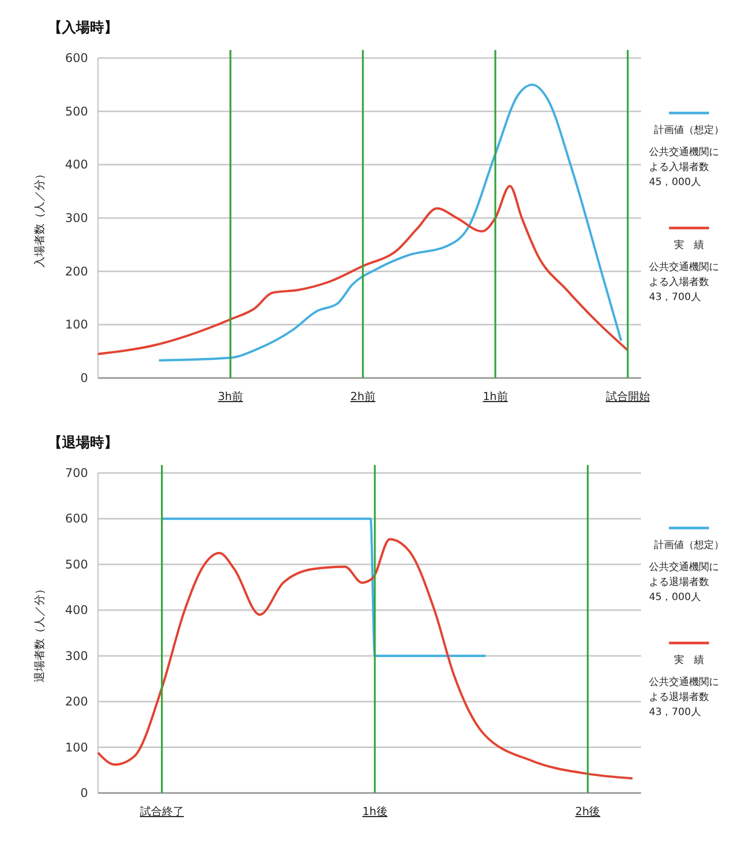 The image size is (749, 850). I want to click on x-tick-label: 1h後, so click(375, 811).